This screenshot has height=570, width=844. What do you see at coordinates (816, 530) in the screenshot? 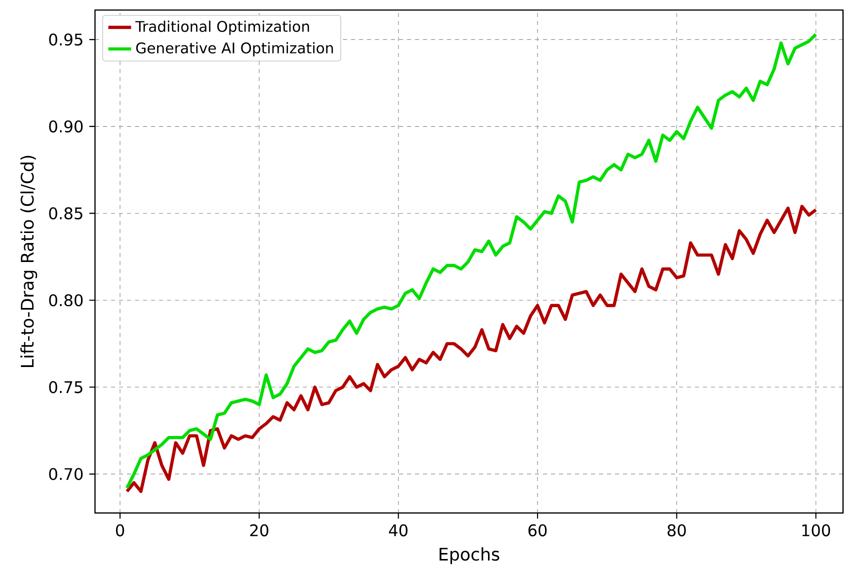
I see `x-tick-label: 100` at bounding box center [816, 530].